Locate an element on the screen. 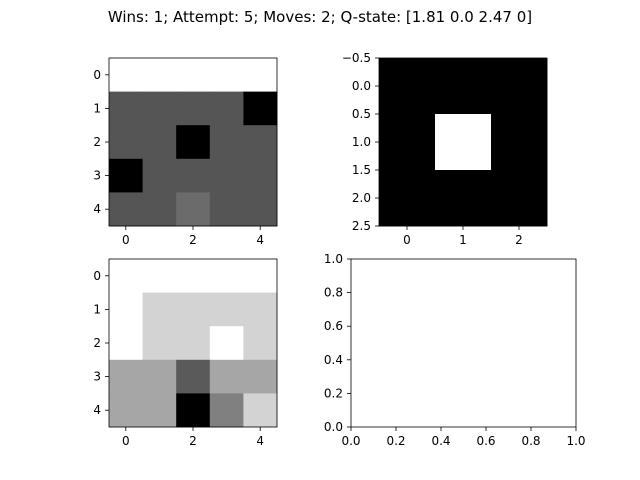 This screenshot has height=480, width=640. y-tick-label: 2.0 is located at coordinates (361, 198).